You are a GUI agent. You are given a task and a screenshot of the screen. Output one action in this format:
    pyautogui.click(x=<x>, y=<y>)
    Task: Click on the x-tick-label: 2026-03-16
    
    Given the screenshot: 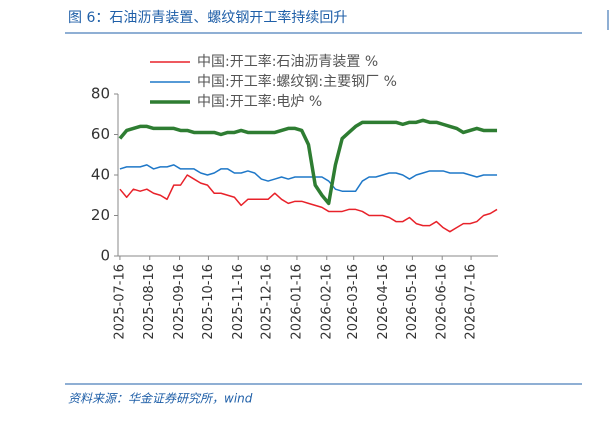 What is the action you would take?
    pyautogui.click(x=353, y=302)
    